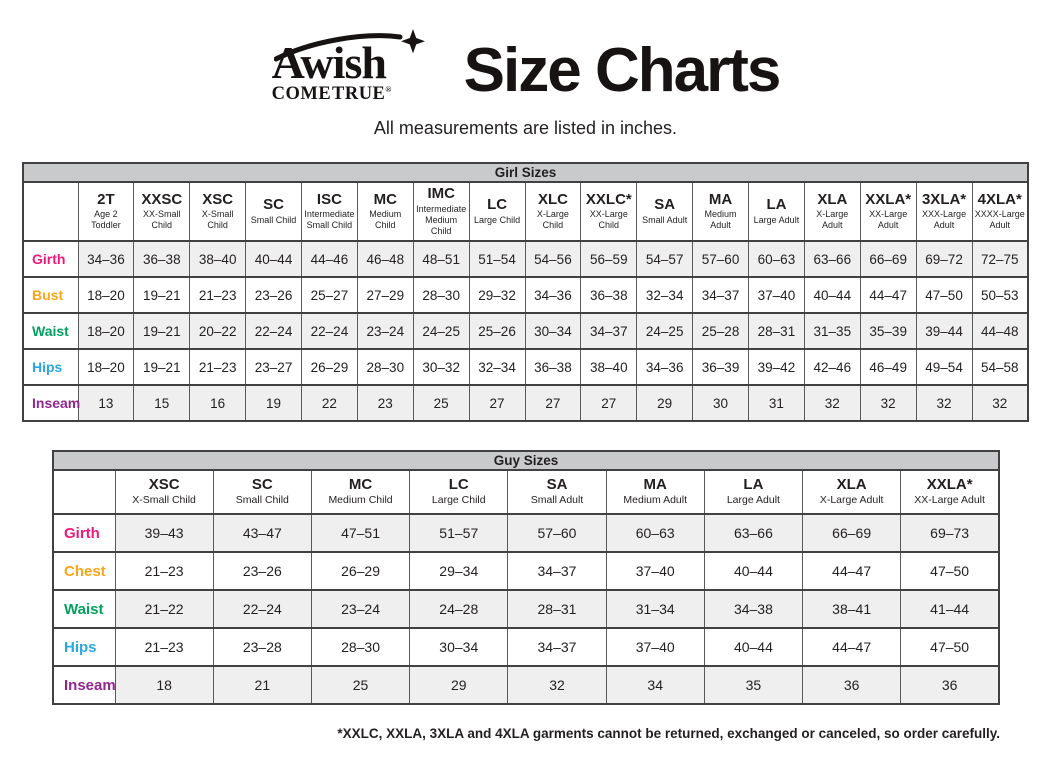  Describe the element at coordinates (497, 367) in the screenshot. I see `size-value-cell: 32–34` at that location.